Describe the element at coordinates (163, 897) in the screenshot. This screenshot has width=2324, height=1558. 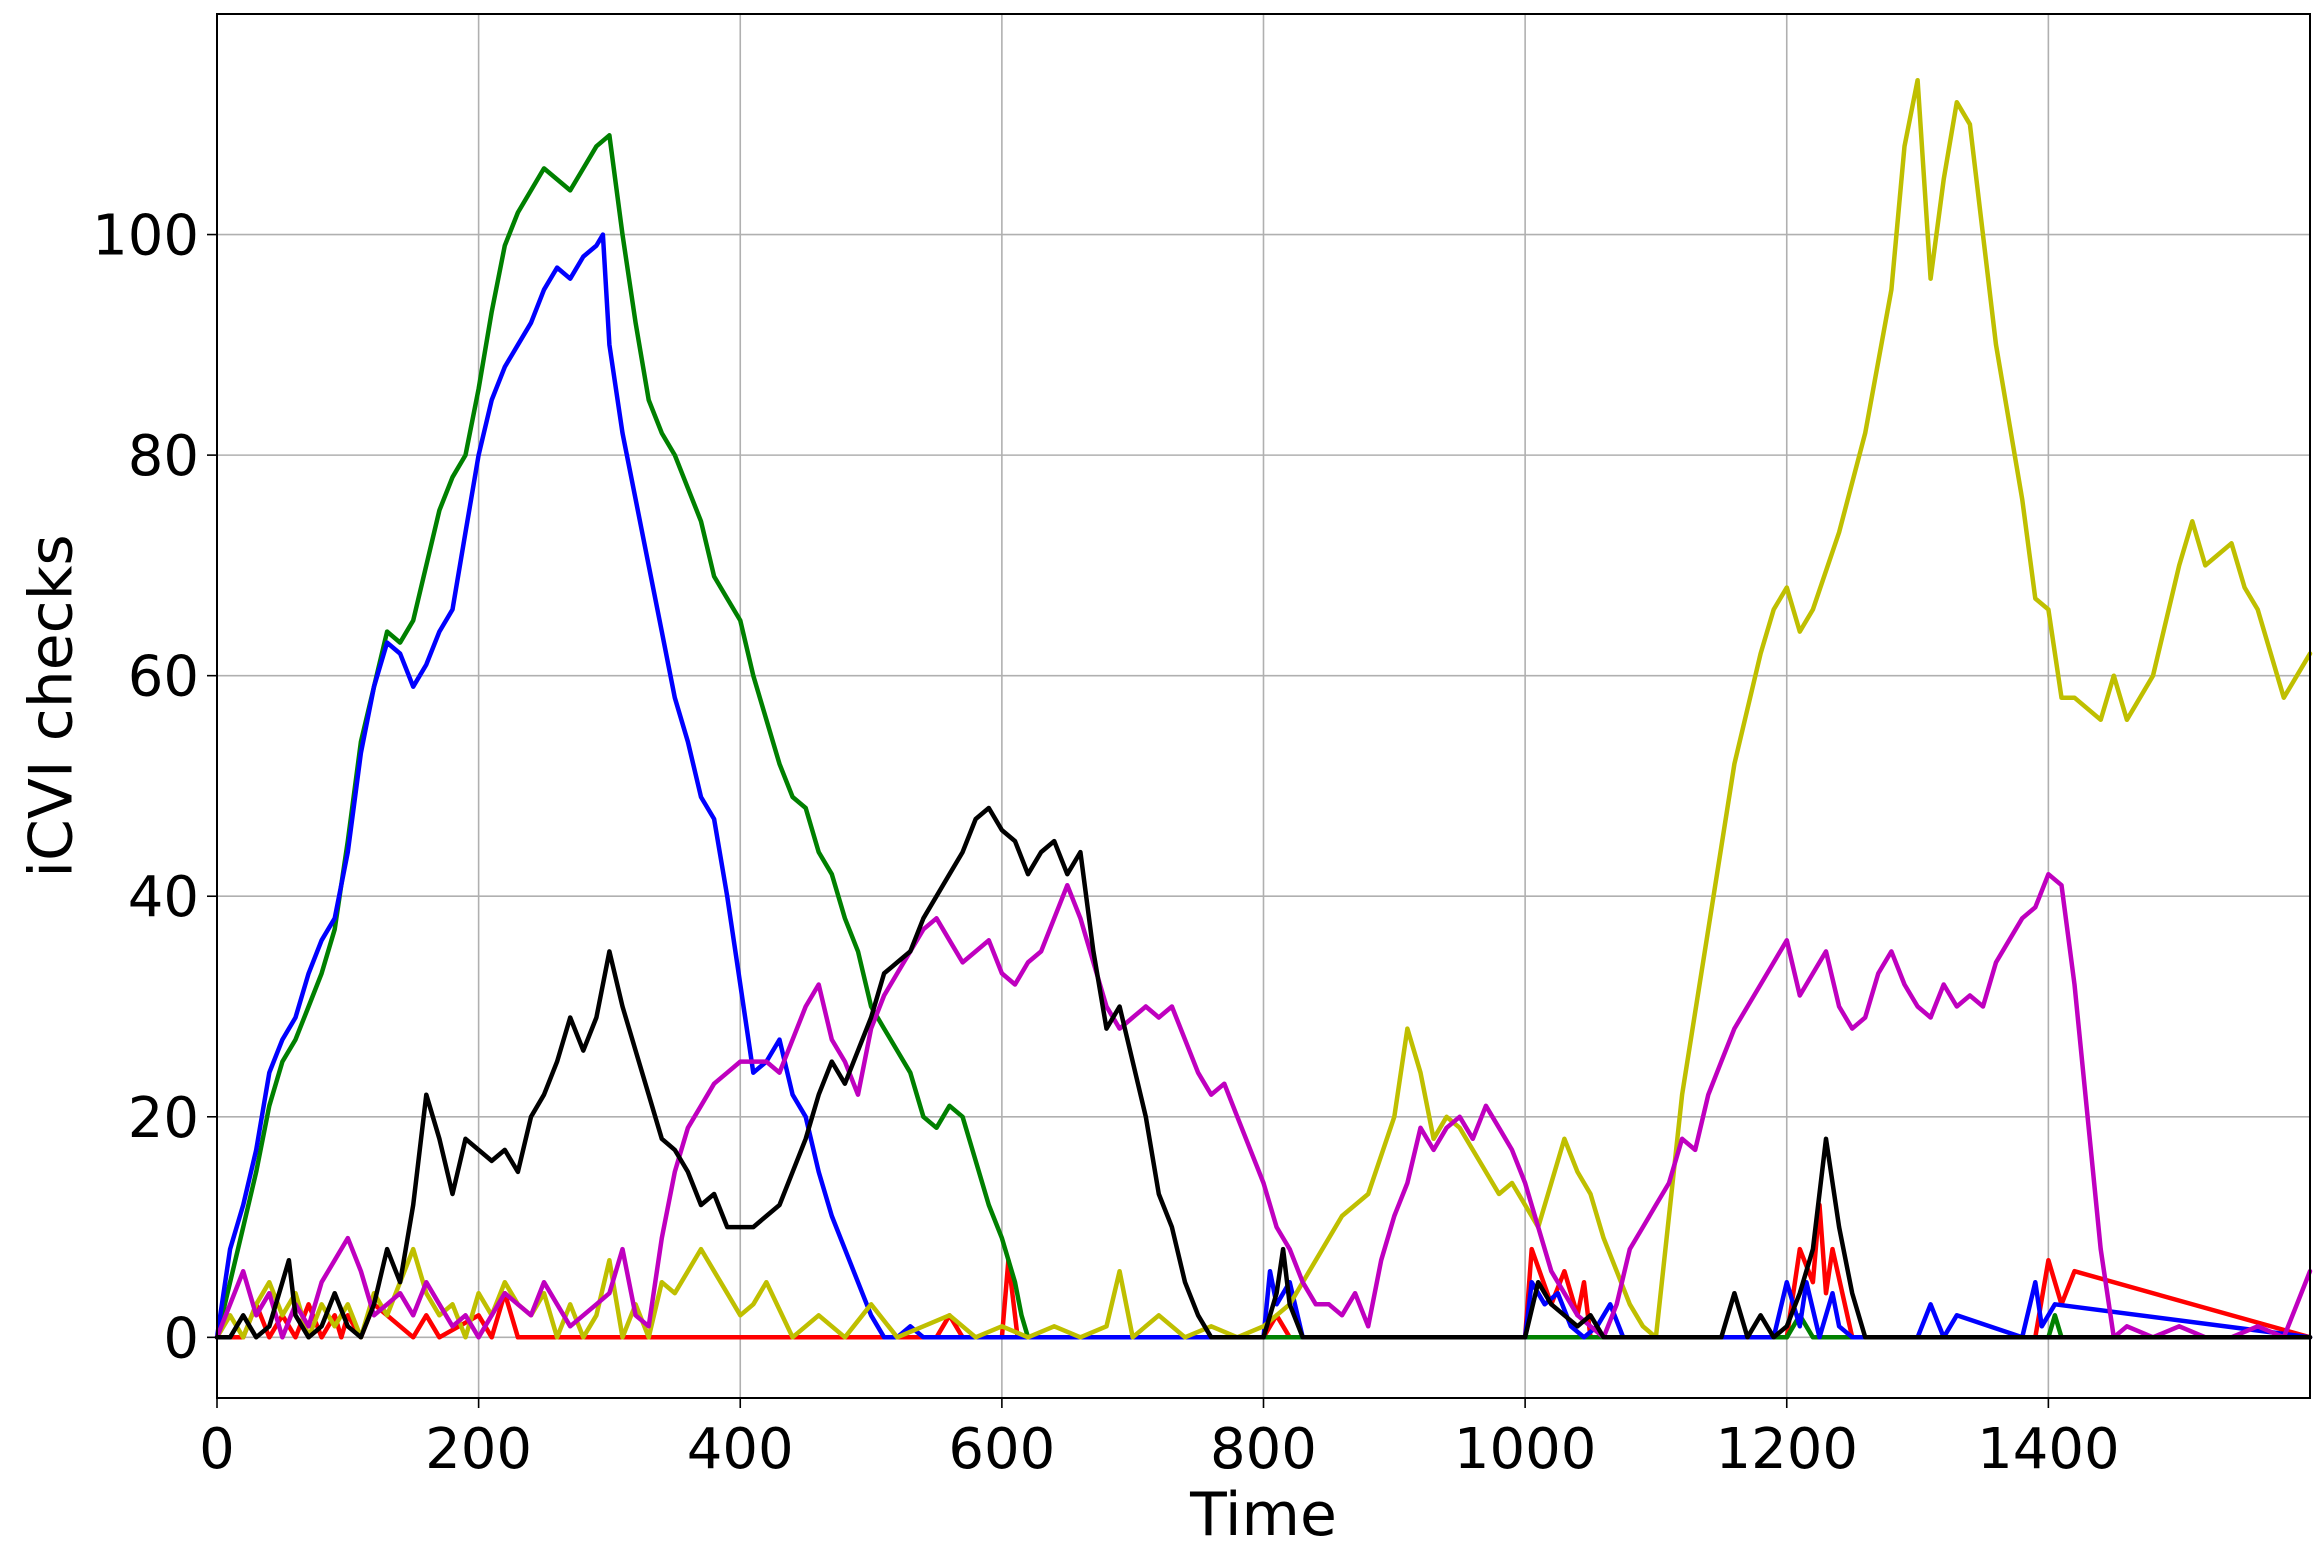
I see `y-tick-label: 40` at that location.